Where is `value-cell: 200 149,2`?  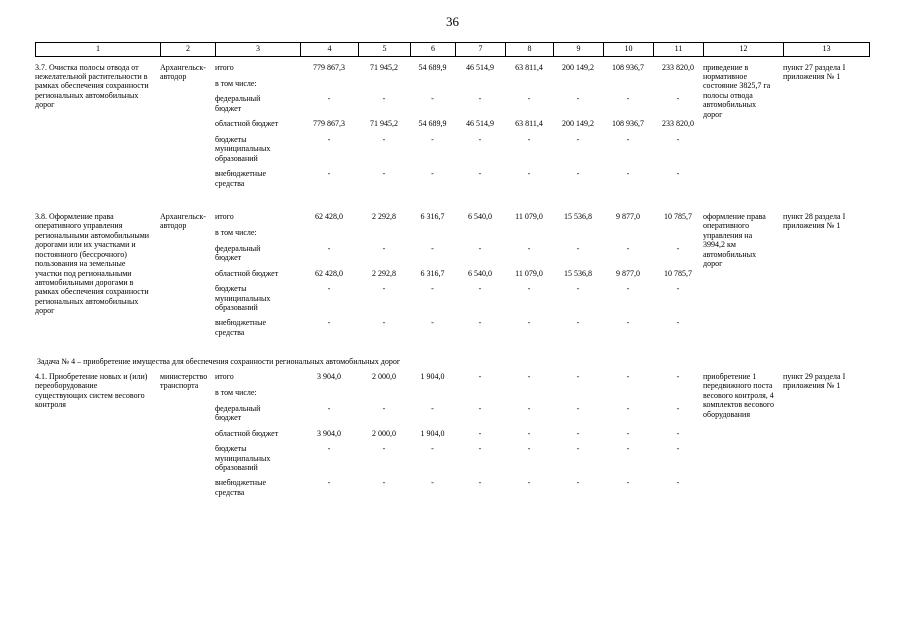
value-cell: 200 149,2 is located at coordinates (578, 124).